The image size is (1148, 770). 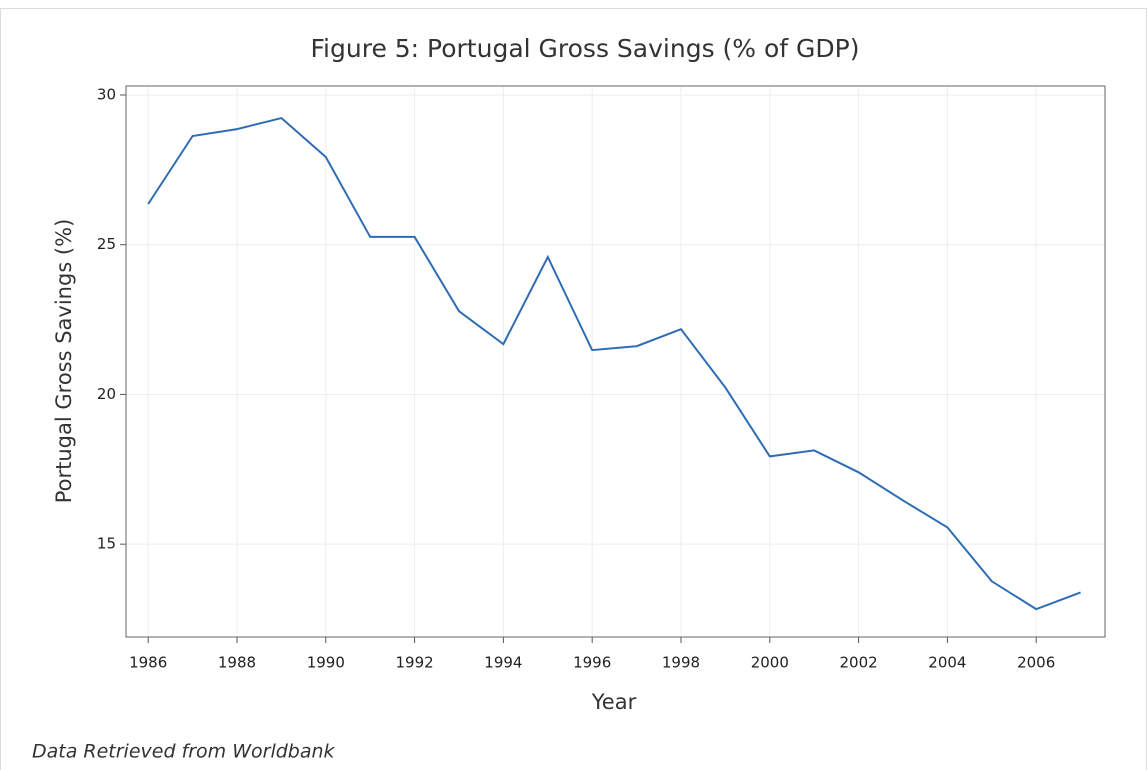 I want to click on x-tick-label: 1996, so click(x=592, y=663).